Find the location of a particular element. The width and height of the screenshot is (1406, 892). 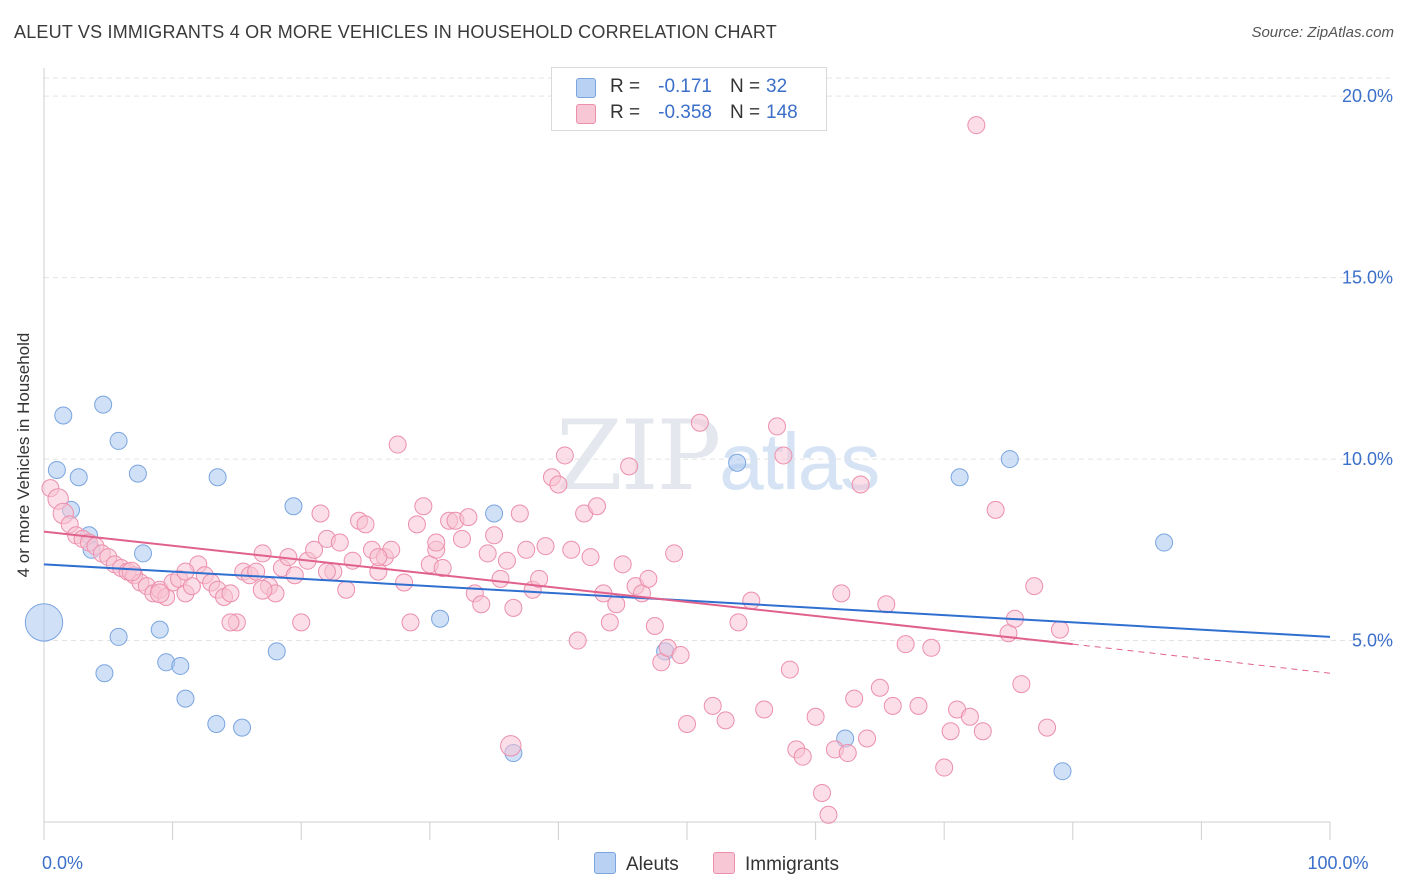

aleuts-trend-line is located at coordinates (687, 600).